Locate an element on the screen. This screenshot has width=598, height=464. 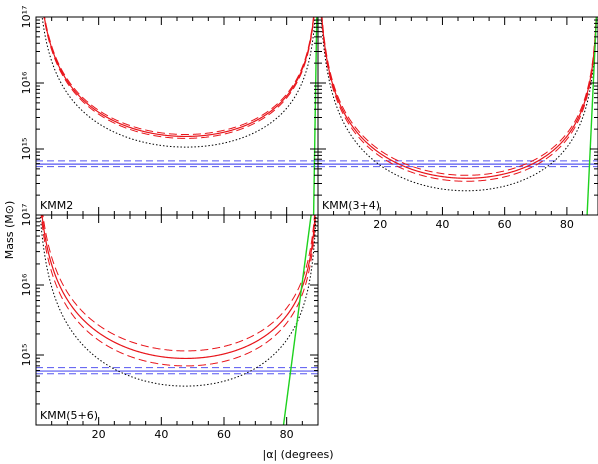
black-dotted-curve is located at coordinates (178, 82).